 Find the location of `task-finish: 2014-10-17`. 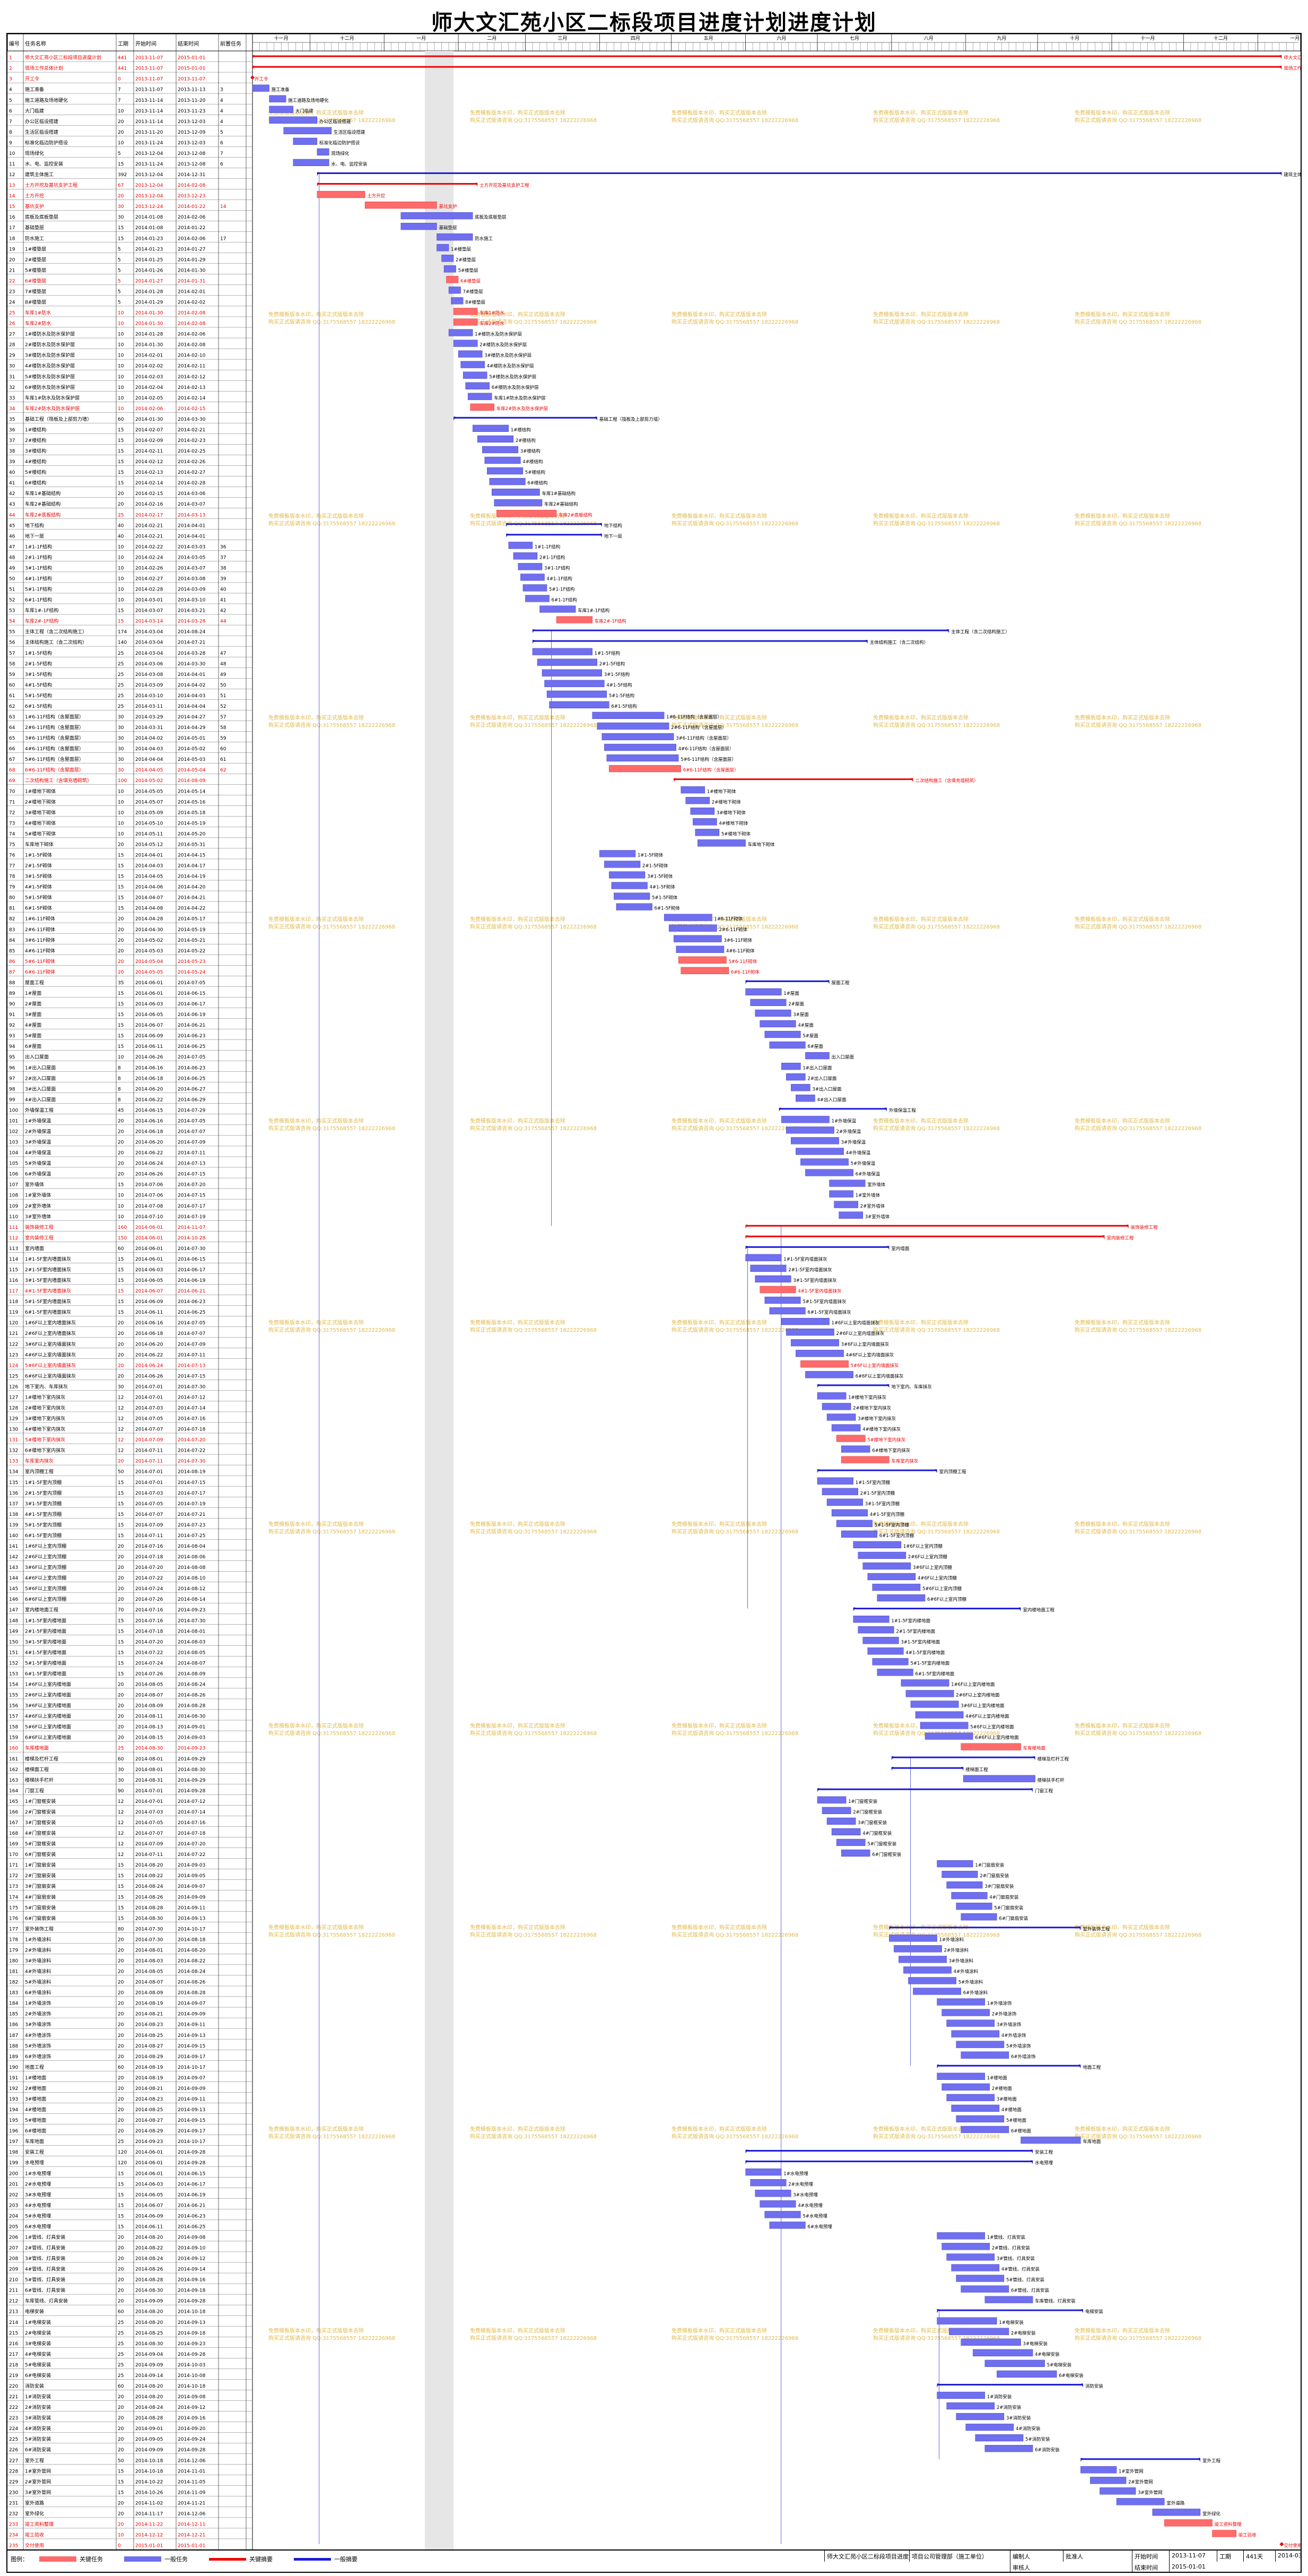

task-finish: 2014-10-17 is located at coordinates (191, 2142).